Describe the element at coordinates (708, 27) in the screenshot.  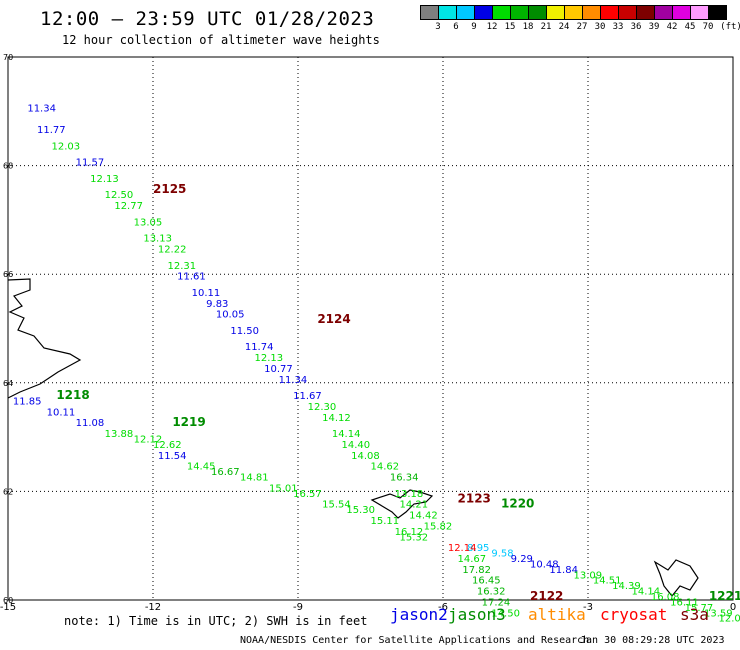
I see `legend-label: 70` at that location.